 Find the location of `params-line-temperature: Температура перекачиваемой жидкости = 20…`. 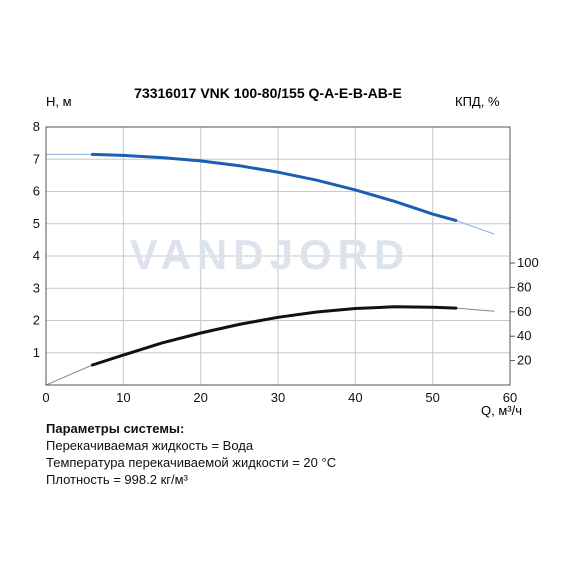

params-line-temperature: Температура перекачиваемой жидкости = 20… is located at coordinates (191, 462).